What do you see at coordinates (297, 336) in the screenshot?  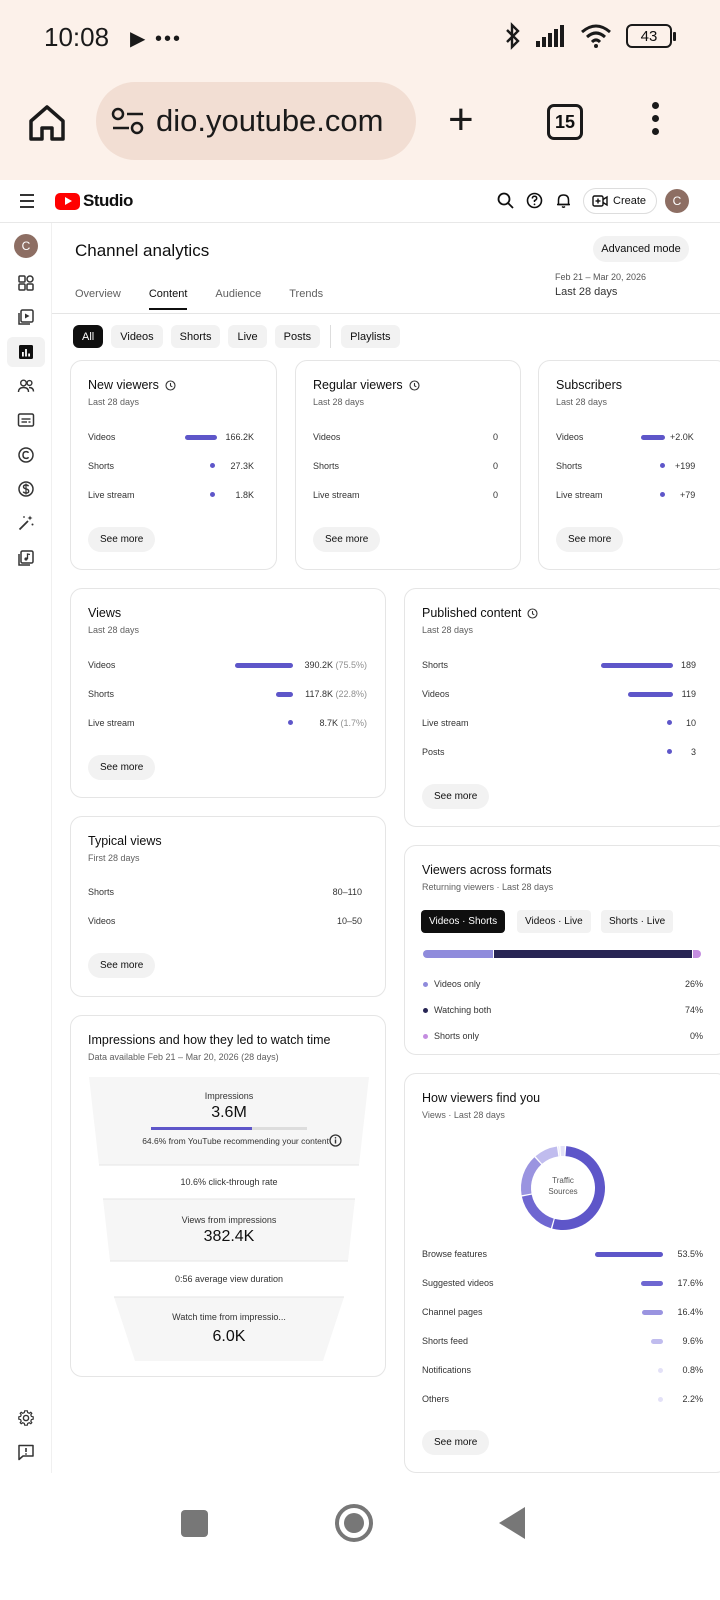 I see `chip-posts: Posts` at bounding box center [297, 336].